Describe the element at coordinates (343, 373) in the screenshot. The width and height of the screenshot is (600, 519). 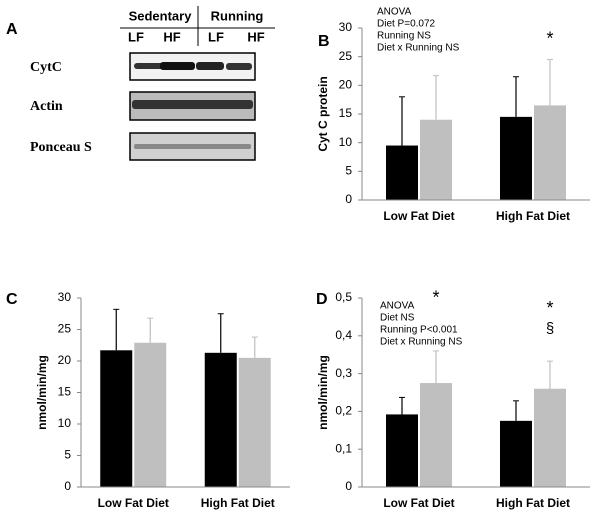
I see `y-tick-label: 0,3` at that location.